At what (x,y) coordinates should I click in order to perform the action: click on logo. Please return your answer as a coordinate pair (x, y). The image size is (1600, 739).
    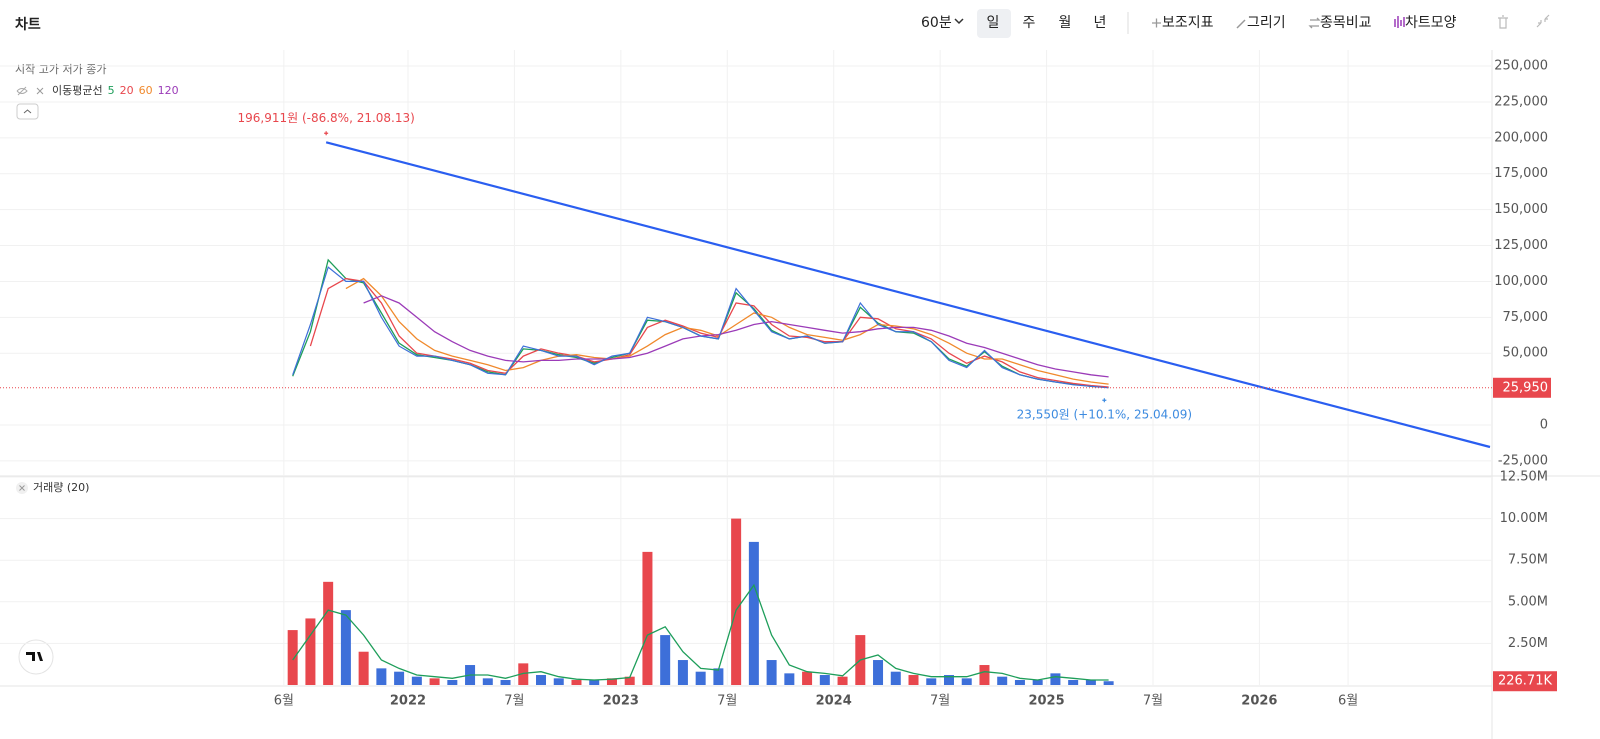
    Looking at the image, I should click on (36, 657).